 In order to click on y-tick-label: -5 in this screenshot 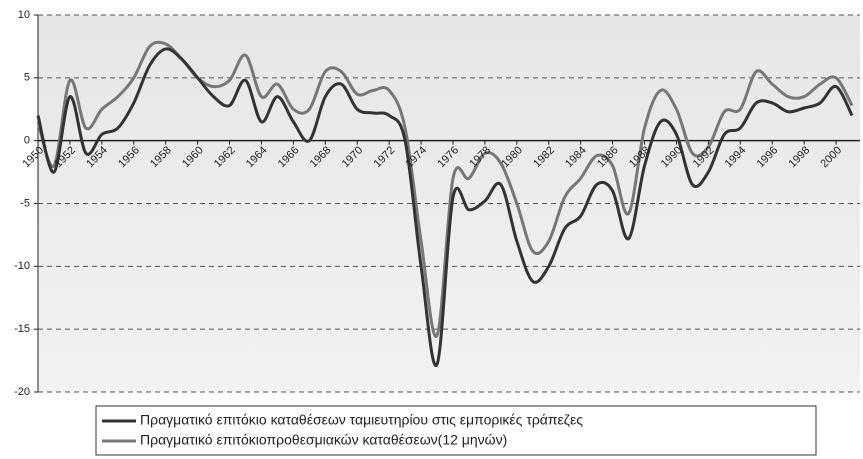, I will do `click(25, 203)`.